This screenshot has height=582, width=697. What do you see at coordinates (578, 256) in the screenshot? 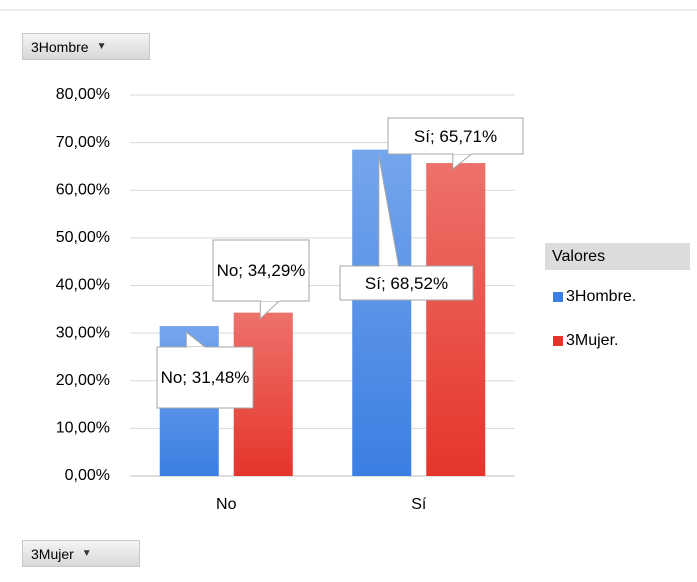
I see `legend-title: Valores` at bounding box center [578, 256].